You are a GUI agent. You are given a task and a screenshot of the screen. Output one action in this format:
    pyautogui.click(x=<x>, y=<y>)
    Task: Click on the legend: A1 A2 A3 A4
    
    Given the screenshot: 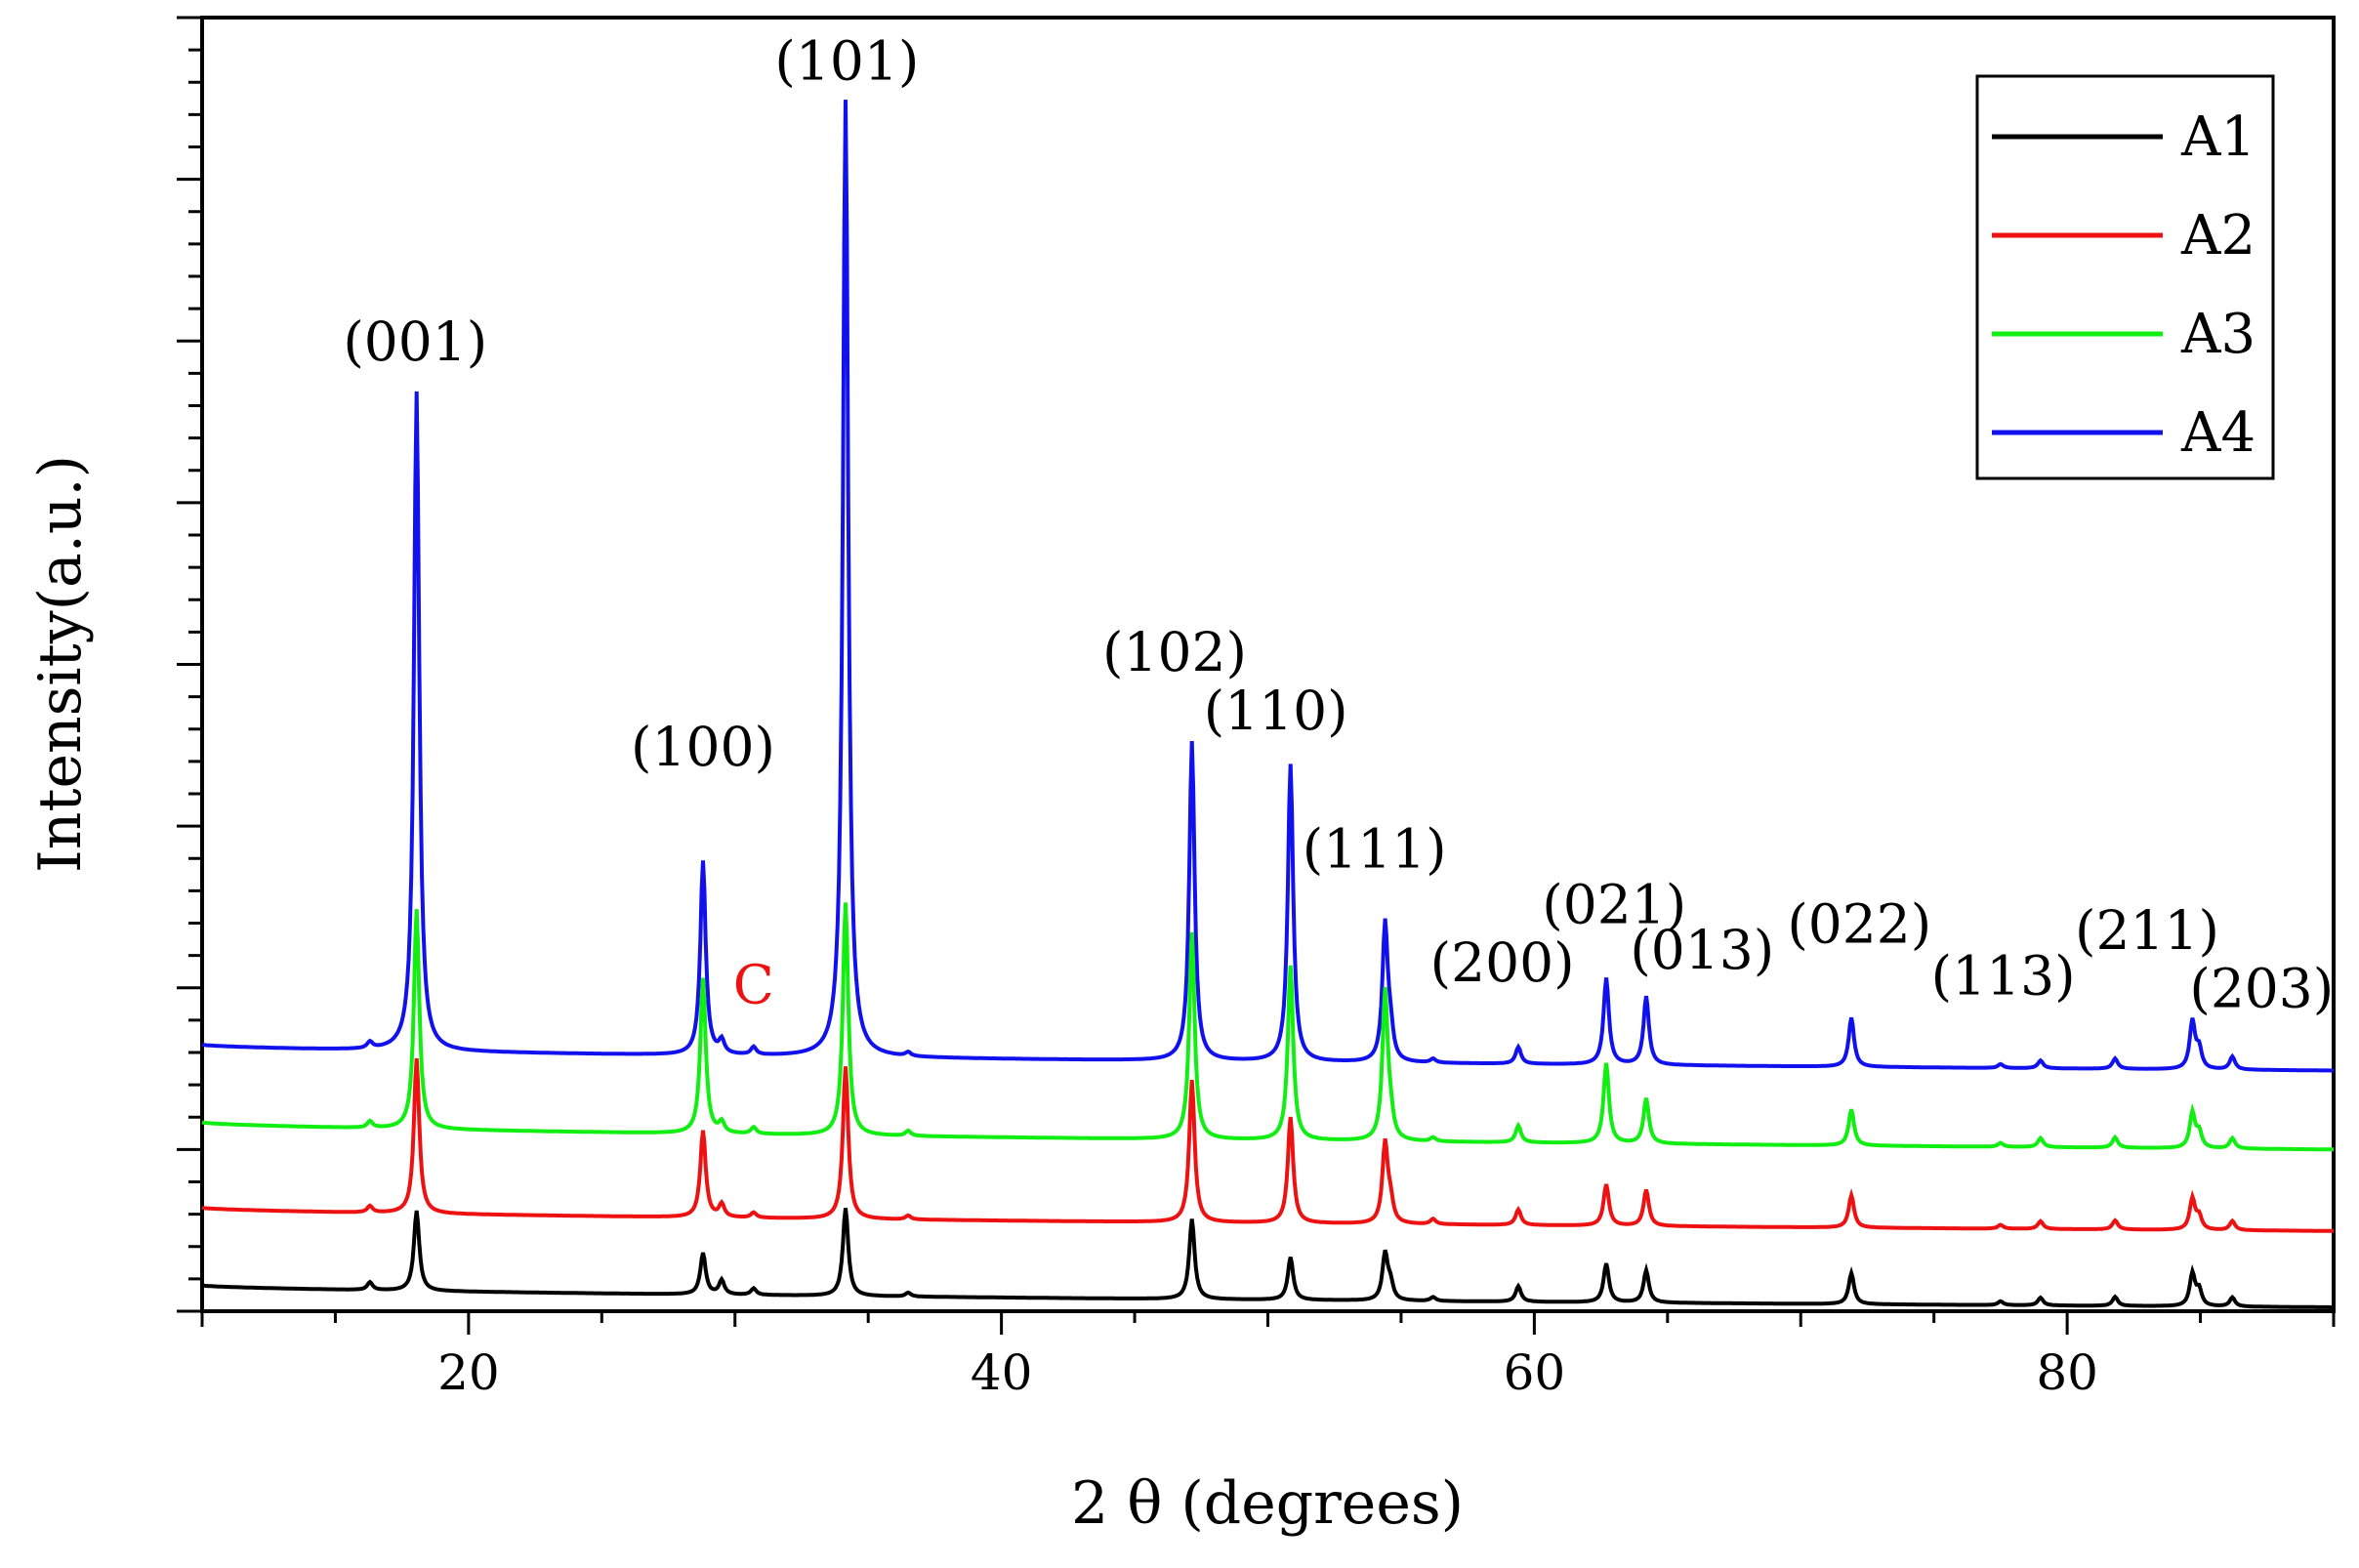 What is the action you would take?
    pyautogui.click(x=2125, y=277)
    